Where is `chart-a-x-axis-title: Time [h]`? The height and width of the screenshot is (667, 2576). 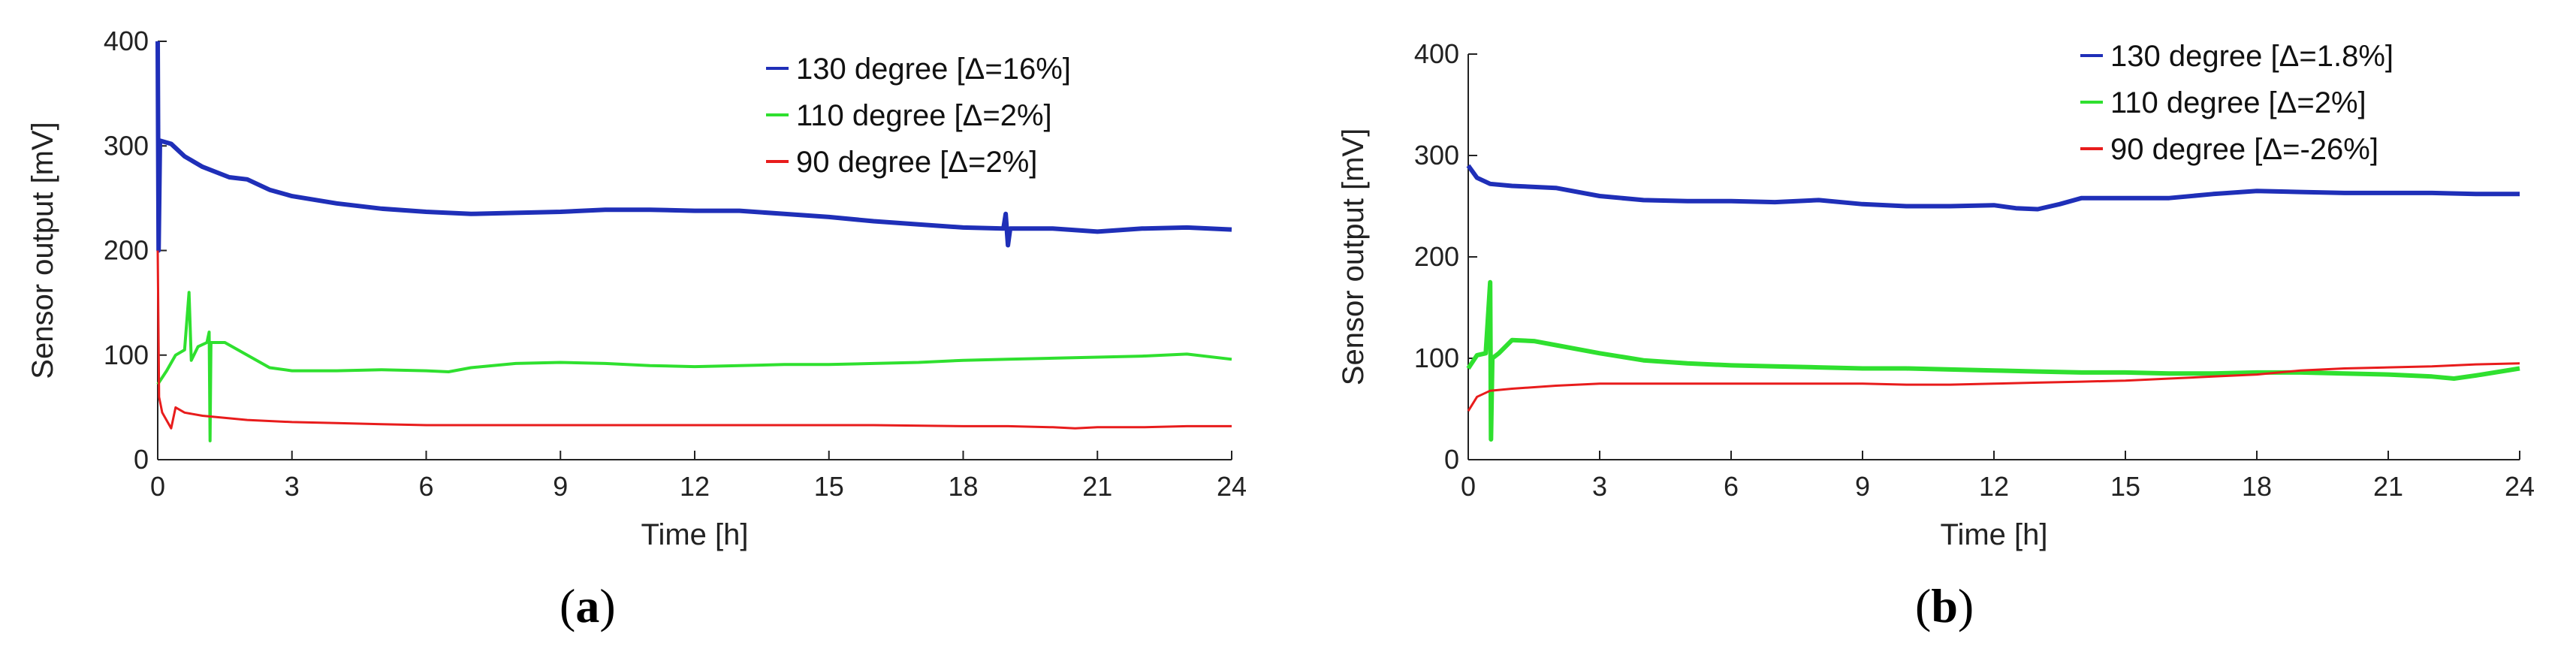 chart-a-x-axis-title: Time [h] is located at coordinates (695, 534).